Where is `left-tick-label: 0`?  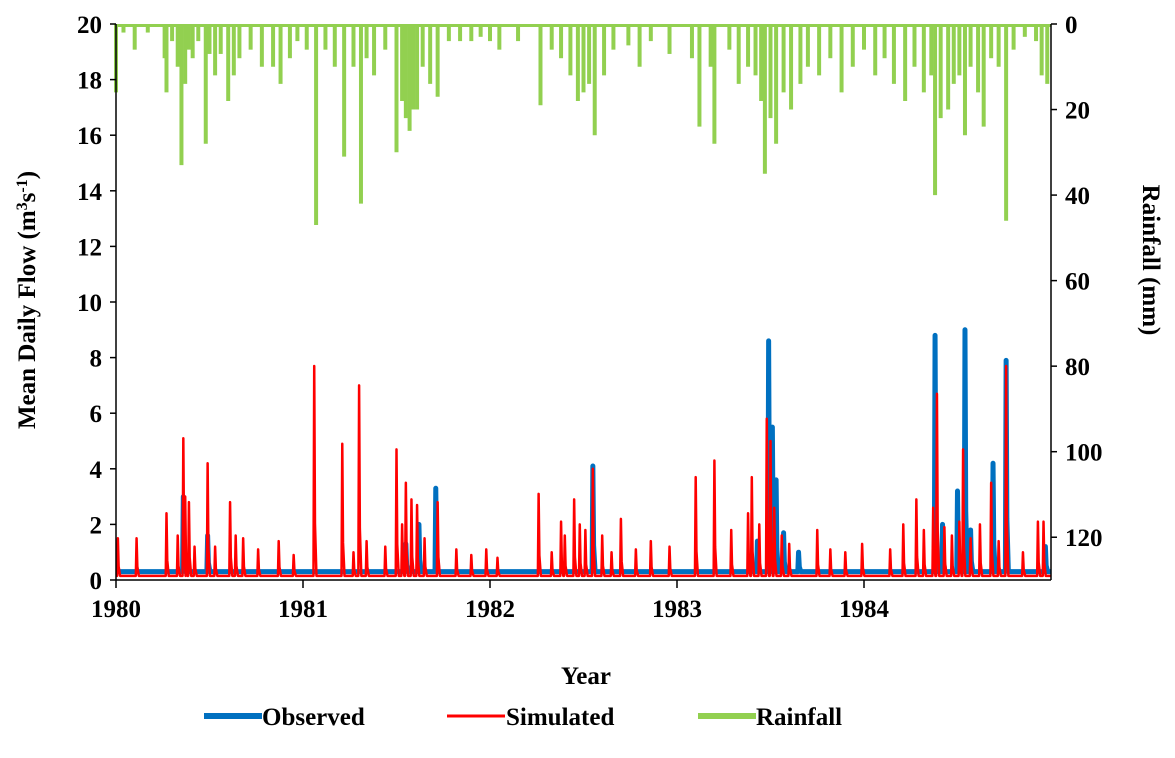
left-tick-label: 0 is located at coordinates (96, 581).